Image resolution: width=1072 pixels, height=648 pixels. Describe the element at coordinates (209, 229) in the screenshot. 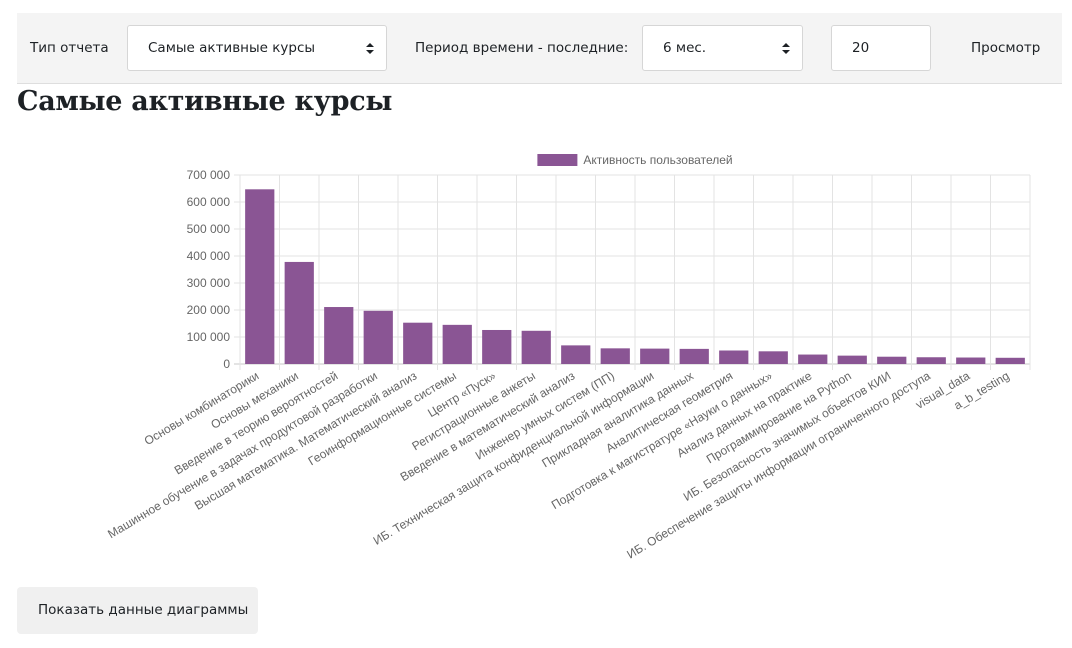

I see `y-tick-label: 500 000` at that location.